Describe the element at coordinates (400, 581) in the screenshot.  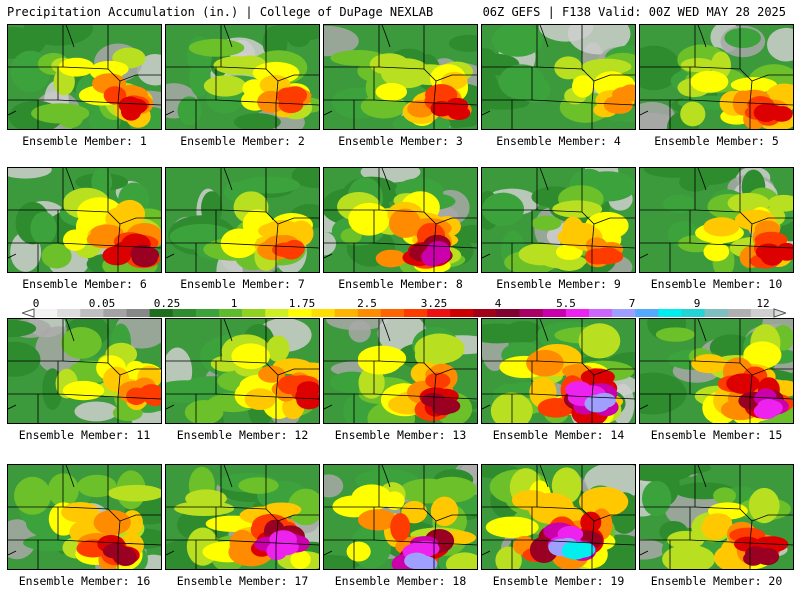
I see `ensemble-member-label: Ensemble Member: 18` at that location.